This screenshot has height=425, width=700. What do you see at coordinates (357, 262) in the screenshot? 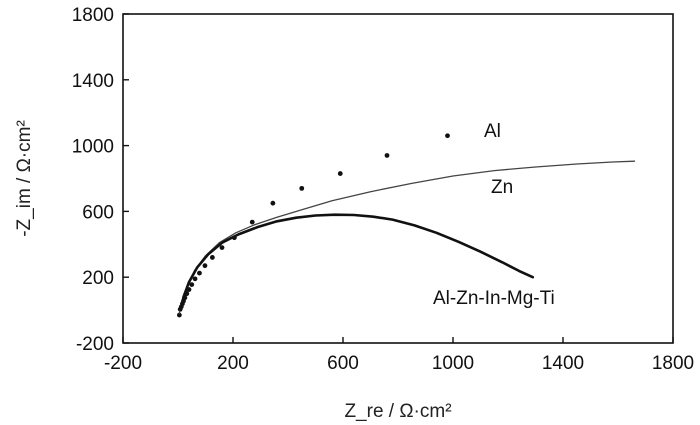
I see `series-line` at bounding box center [357, 262].